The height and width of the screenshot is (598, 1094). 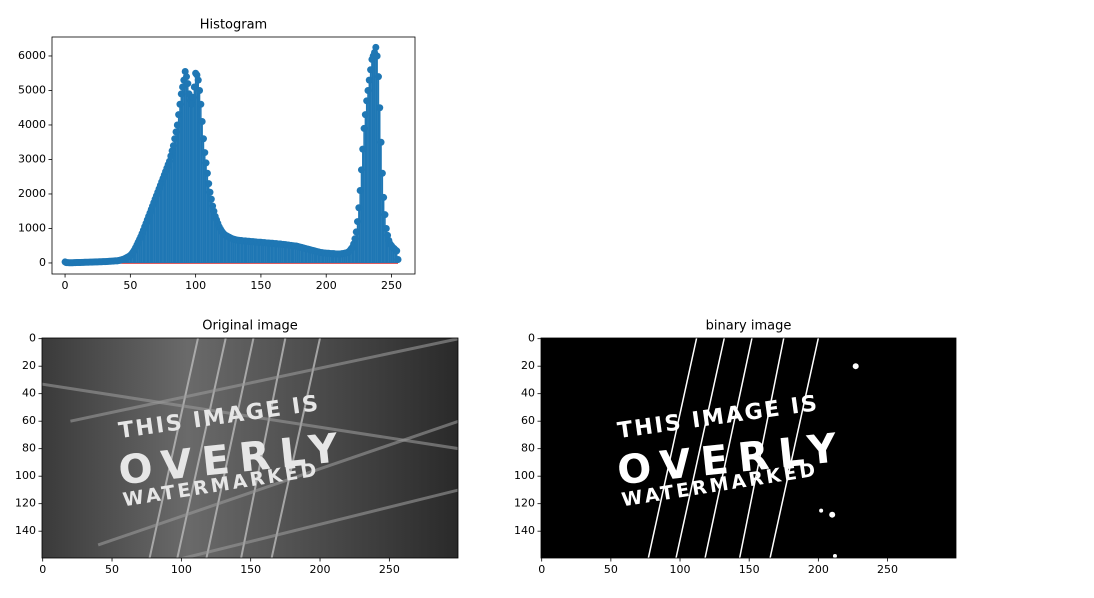 What do you see at coordinates (32, 55) in the screenshot?
I see `y-tick-label: 6000` at bounding box center [32, 55].